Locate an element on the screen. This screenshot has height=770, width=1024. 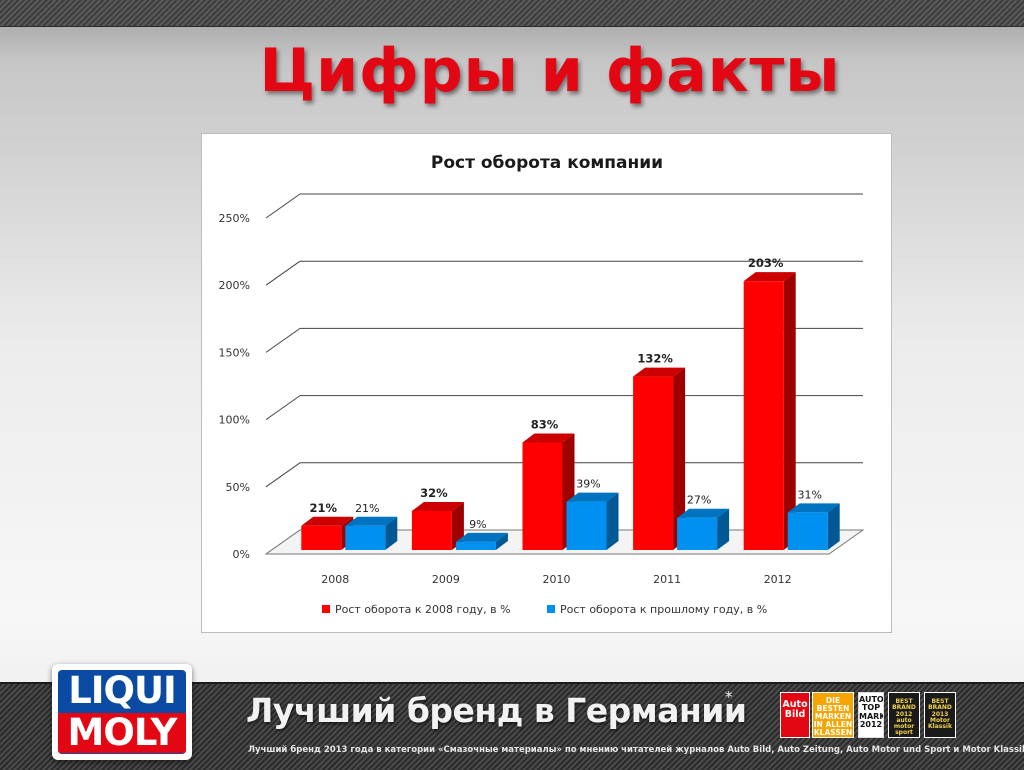
data-label-2012-yoy: 31% is located at coordinates (809, 494).